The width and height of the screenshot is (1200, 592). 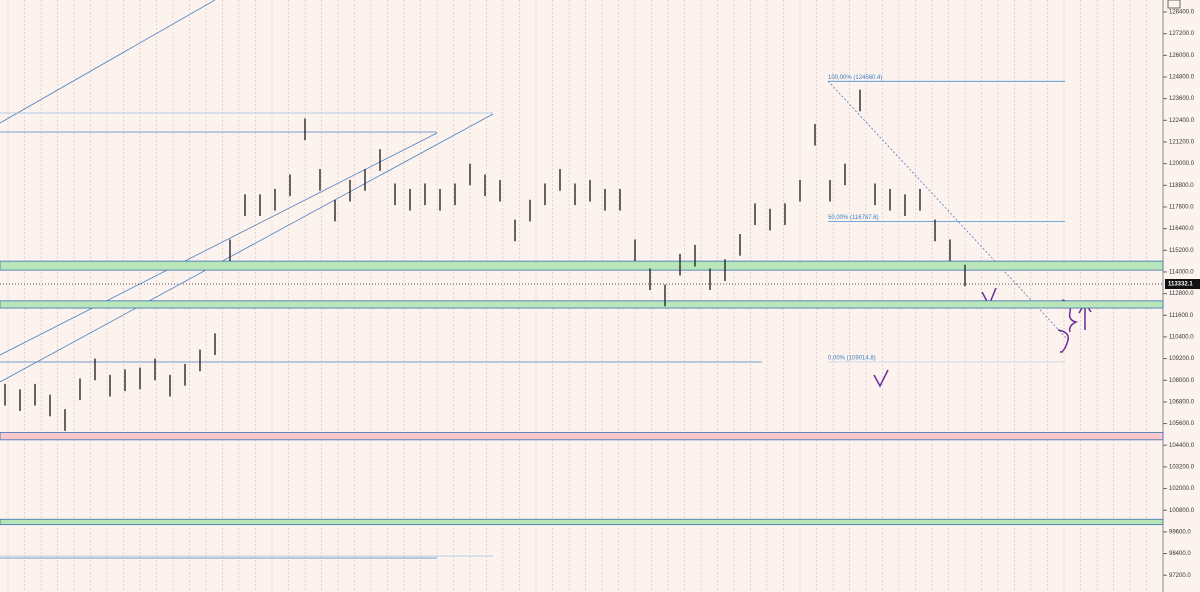 What do you see at coordinates (1181, 186) in the screenshot?
I see `y-tick-label: 118800.0` at bounding box center [1181, 186].